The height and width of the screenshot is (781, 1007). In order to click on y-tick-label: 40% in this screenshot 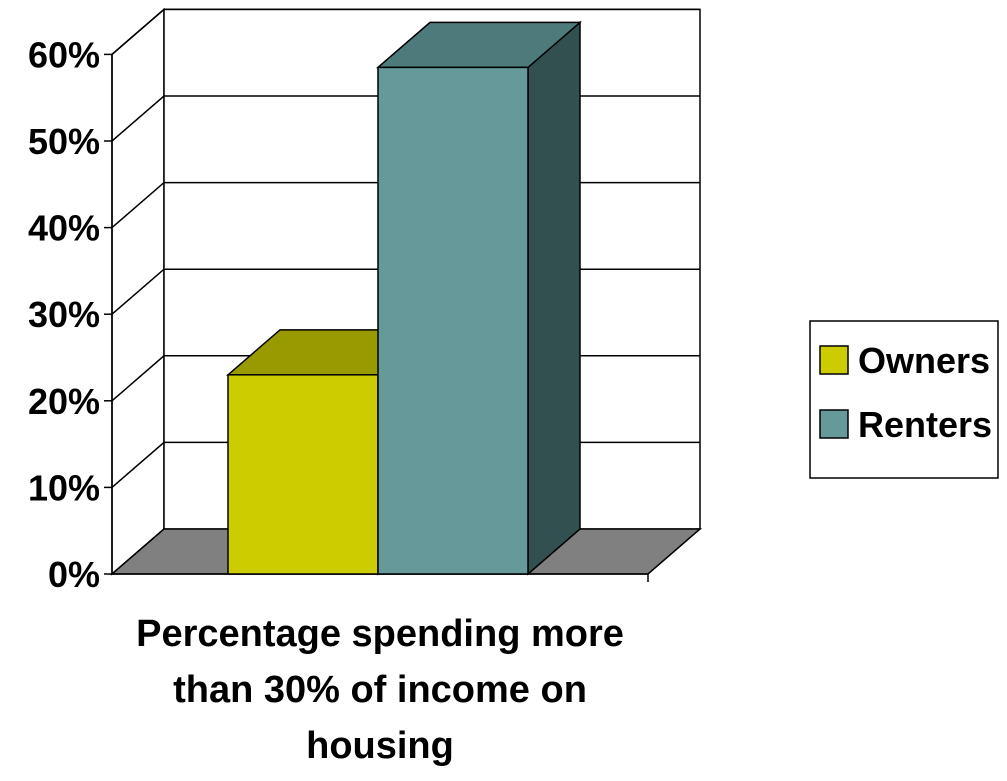, I will do `click(64, 228)`.